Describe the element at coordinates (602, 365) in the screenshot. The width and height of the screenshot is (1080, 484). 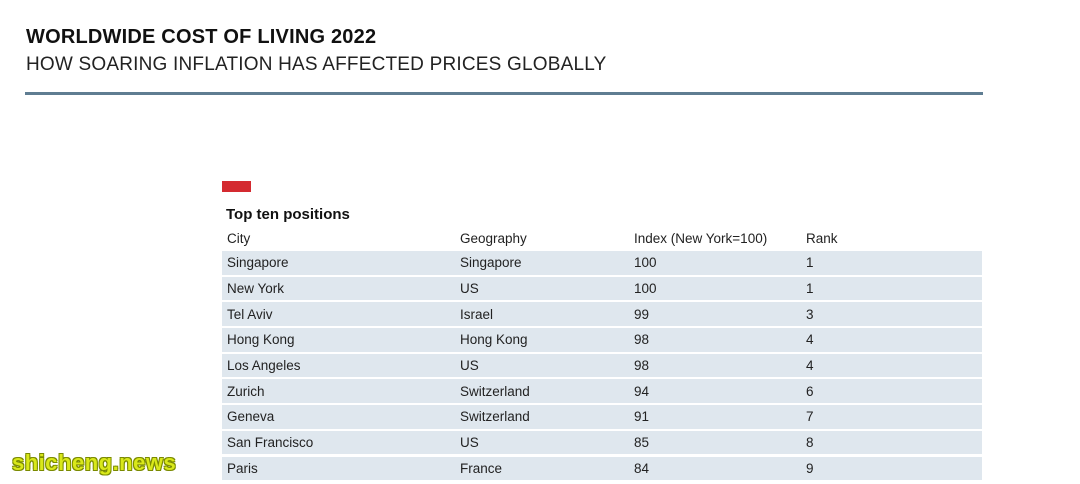
I see `table-row: Los Angeles US 98 4` at that location.